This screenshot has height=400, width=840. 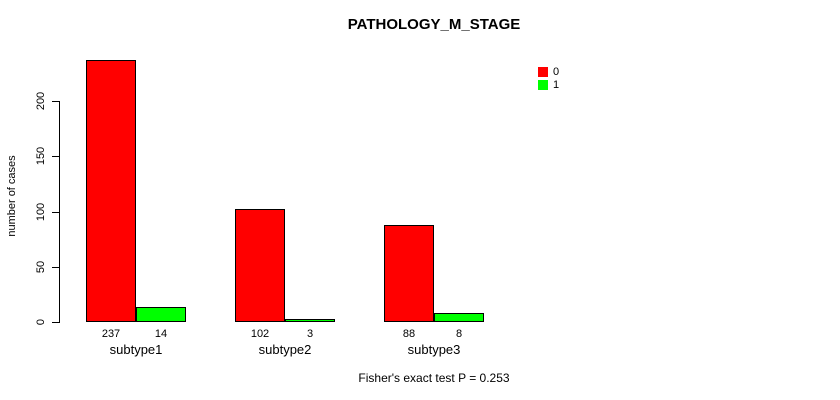 What do you see at coordinates (12, 196) in the screenshot?
I see `y-axis-label: number of cases` at bounding box center [12, 196].